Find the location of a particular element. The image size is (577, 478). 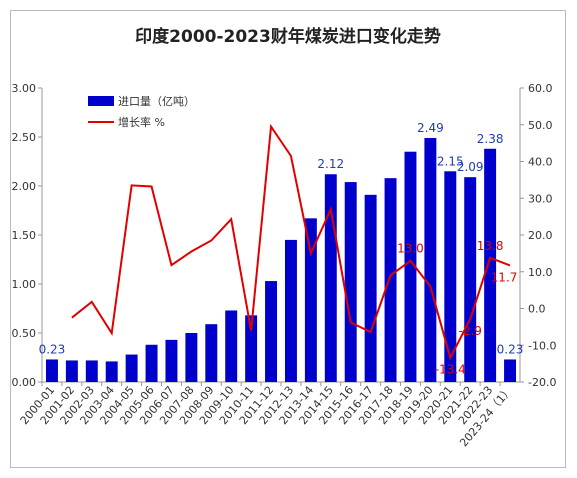

line-value-label: 13.0 is located at coordinates (410, 249).